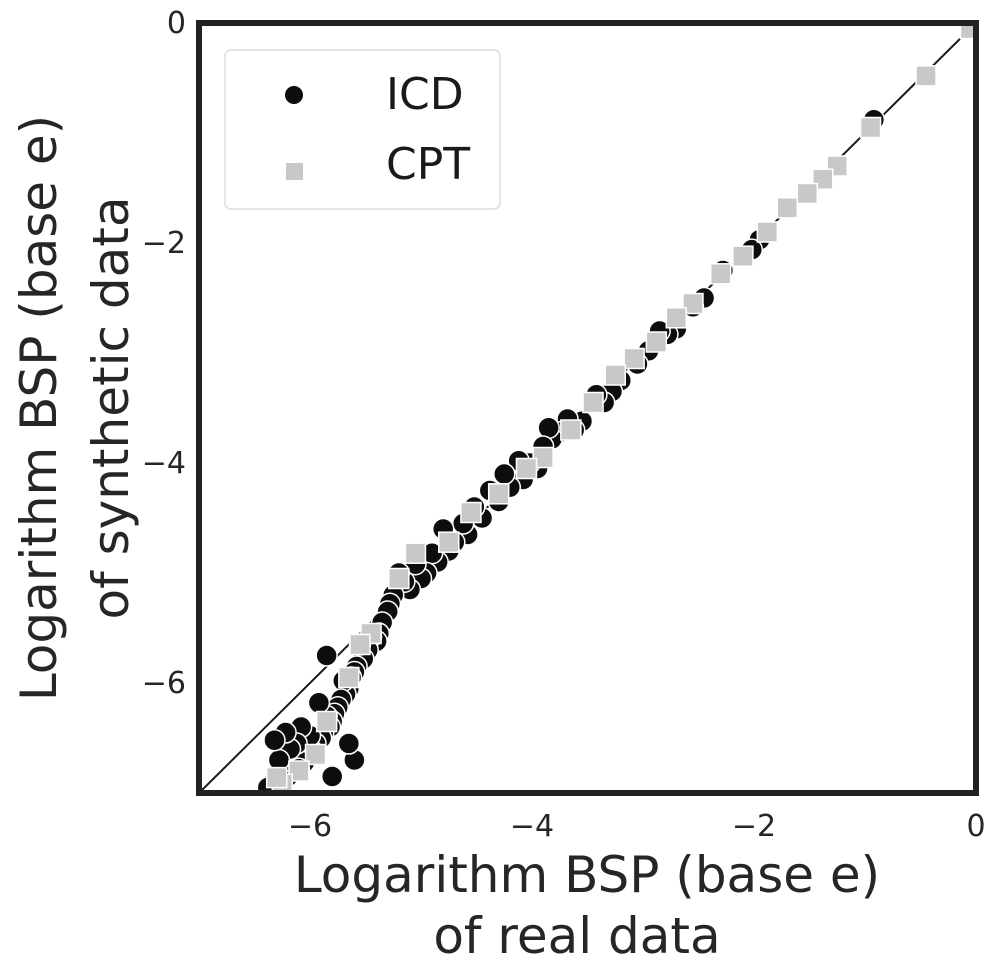 The width and height of the screenshot is (996, 974). What do you see at coordinates (164, 683) in the screenshot?
I see `y-tick-label: −6` at bounding box center [164, 683].